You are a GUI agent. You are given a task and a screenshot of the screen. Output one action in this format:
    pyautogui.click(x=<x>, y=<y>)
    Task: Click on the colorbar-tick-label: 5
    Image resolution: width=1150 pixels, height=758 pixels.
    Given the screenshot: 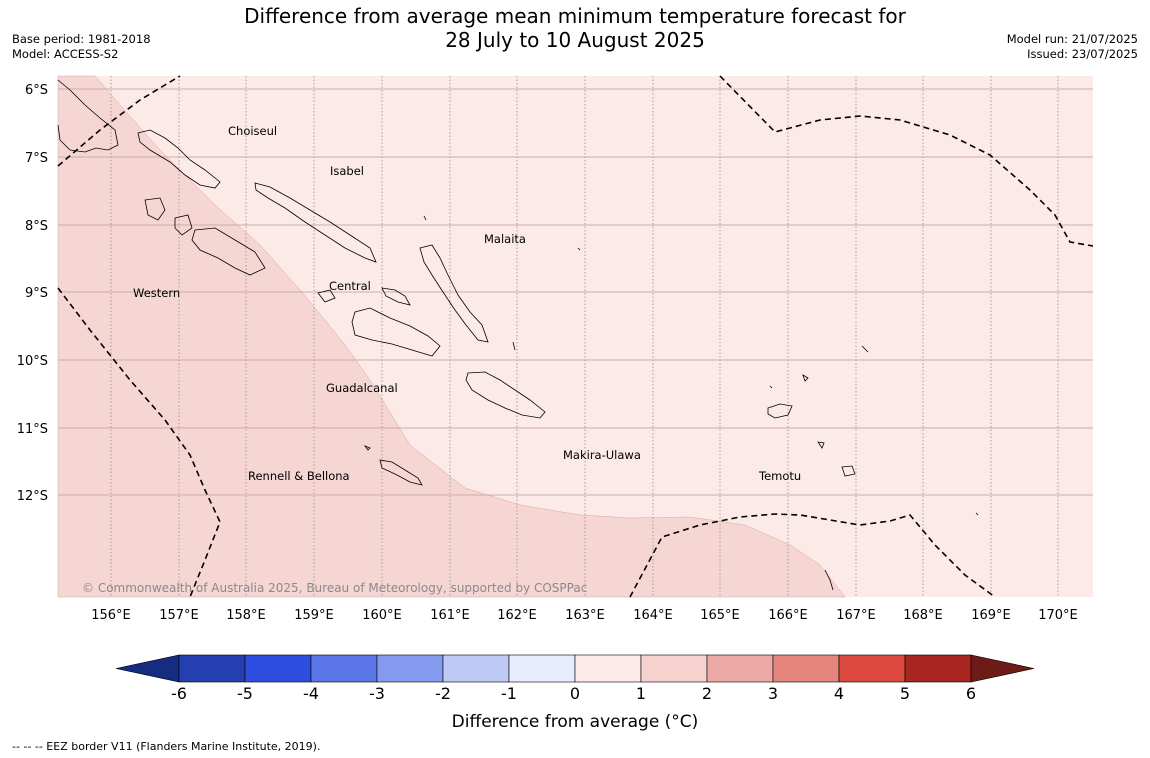 What is the action you would take?
    pyautogui.click(x=905, y=693)
    